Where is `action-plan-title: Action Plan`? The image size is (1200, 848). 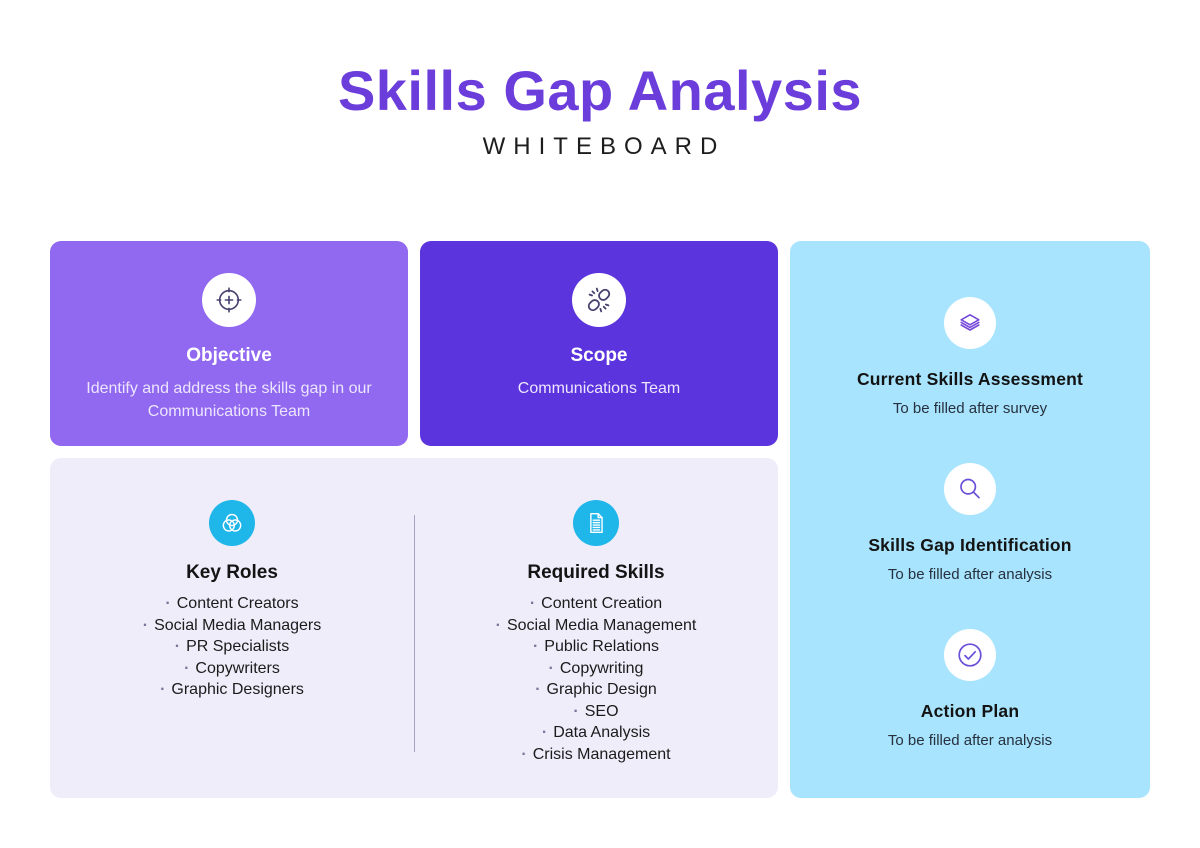 action-plan-title: Action Plan is located at coordinates (970, 711).